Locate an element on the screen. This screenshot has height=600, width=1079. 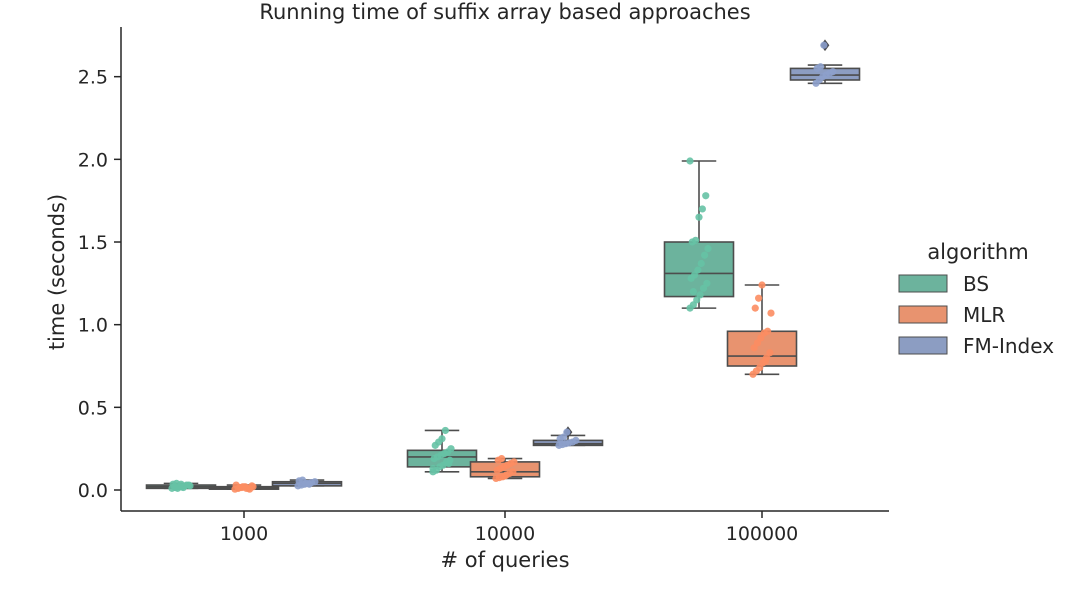
y-tick-label: 2.0 is located at coordinates (93, 160).